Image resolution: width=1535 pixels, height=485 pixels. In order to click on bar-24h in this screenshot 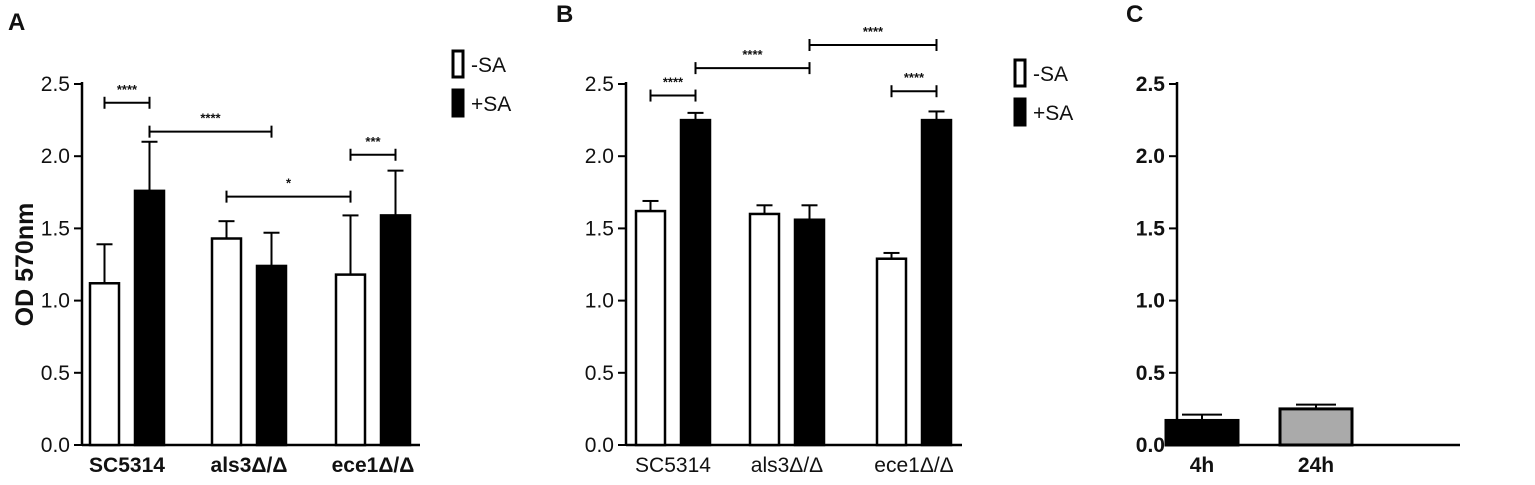, I will do `click(1316, 427)`.